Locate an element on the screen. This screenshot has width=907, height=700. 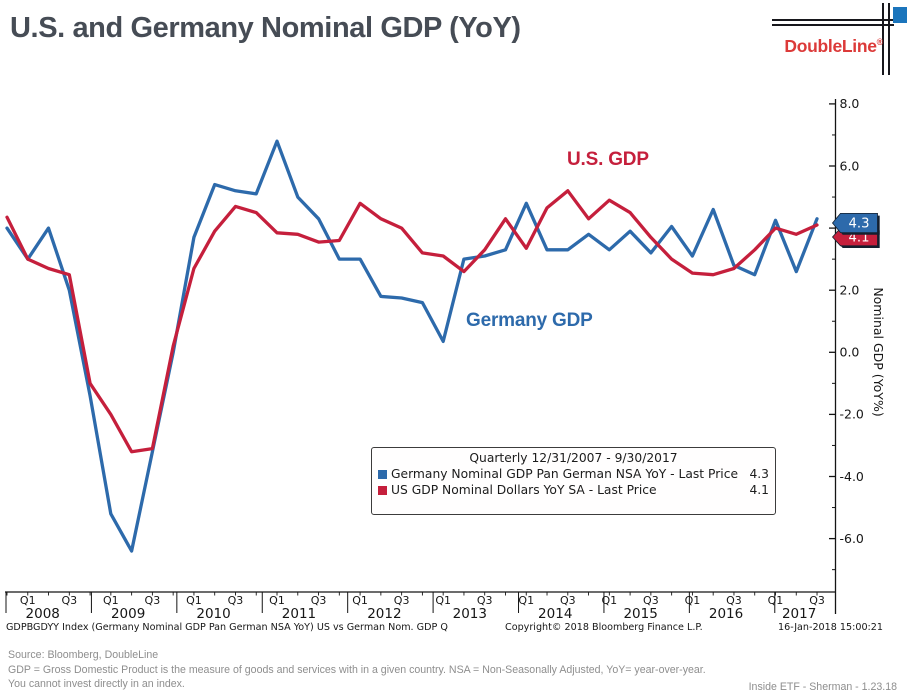
us-swatch-icon is located at coordinates (382, 490).